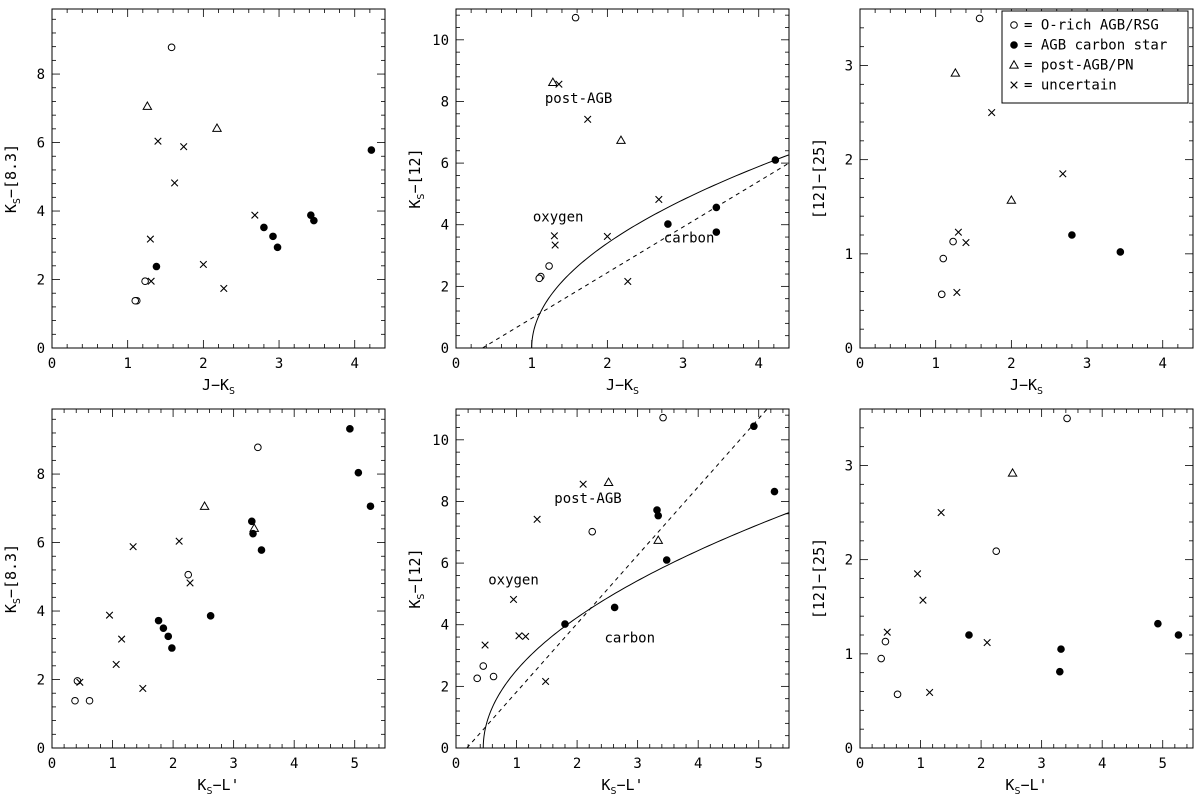 The image size is (1200, 802). Describe the element at coordinates (849, 467) in the screenshot. I see `y-tick-label: 3` at that location.